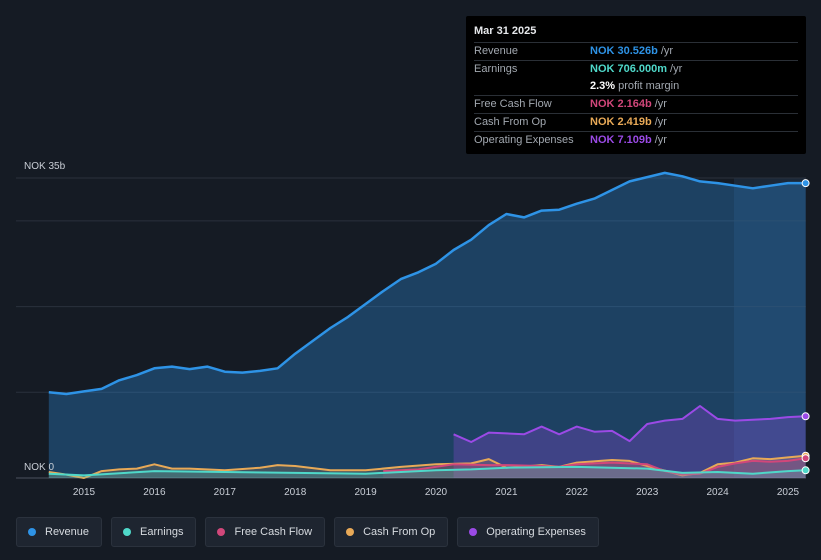 This screenshot has width=821, height=560. What do you see at coordinates (788, 492) in the screenshot?
I see `x-tick-label: 2025` at bounding box center [788, 492].